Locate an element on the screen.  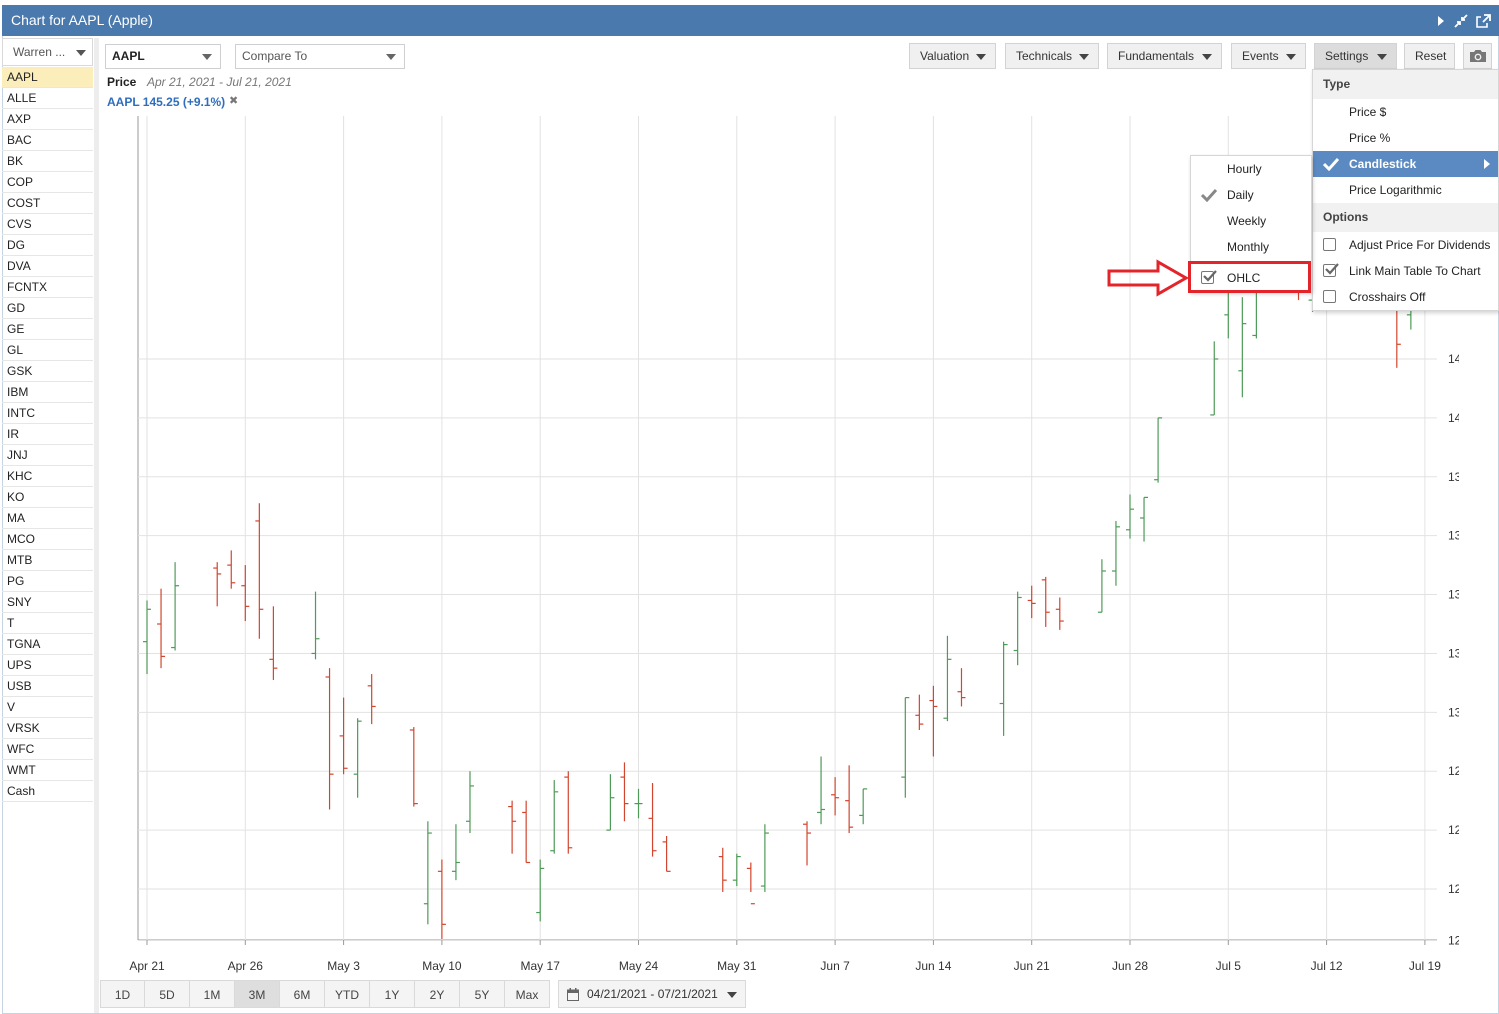
ticker-item: ALLE is located at coordinates (47, 98).